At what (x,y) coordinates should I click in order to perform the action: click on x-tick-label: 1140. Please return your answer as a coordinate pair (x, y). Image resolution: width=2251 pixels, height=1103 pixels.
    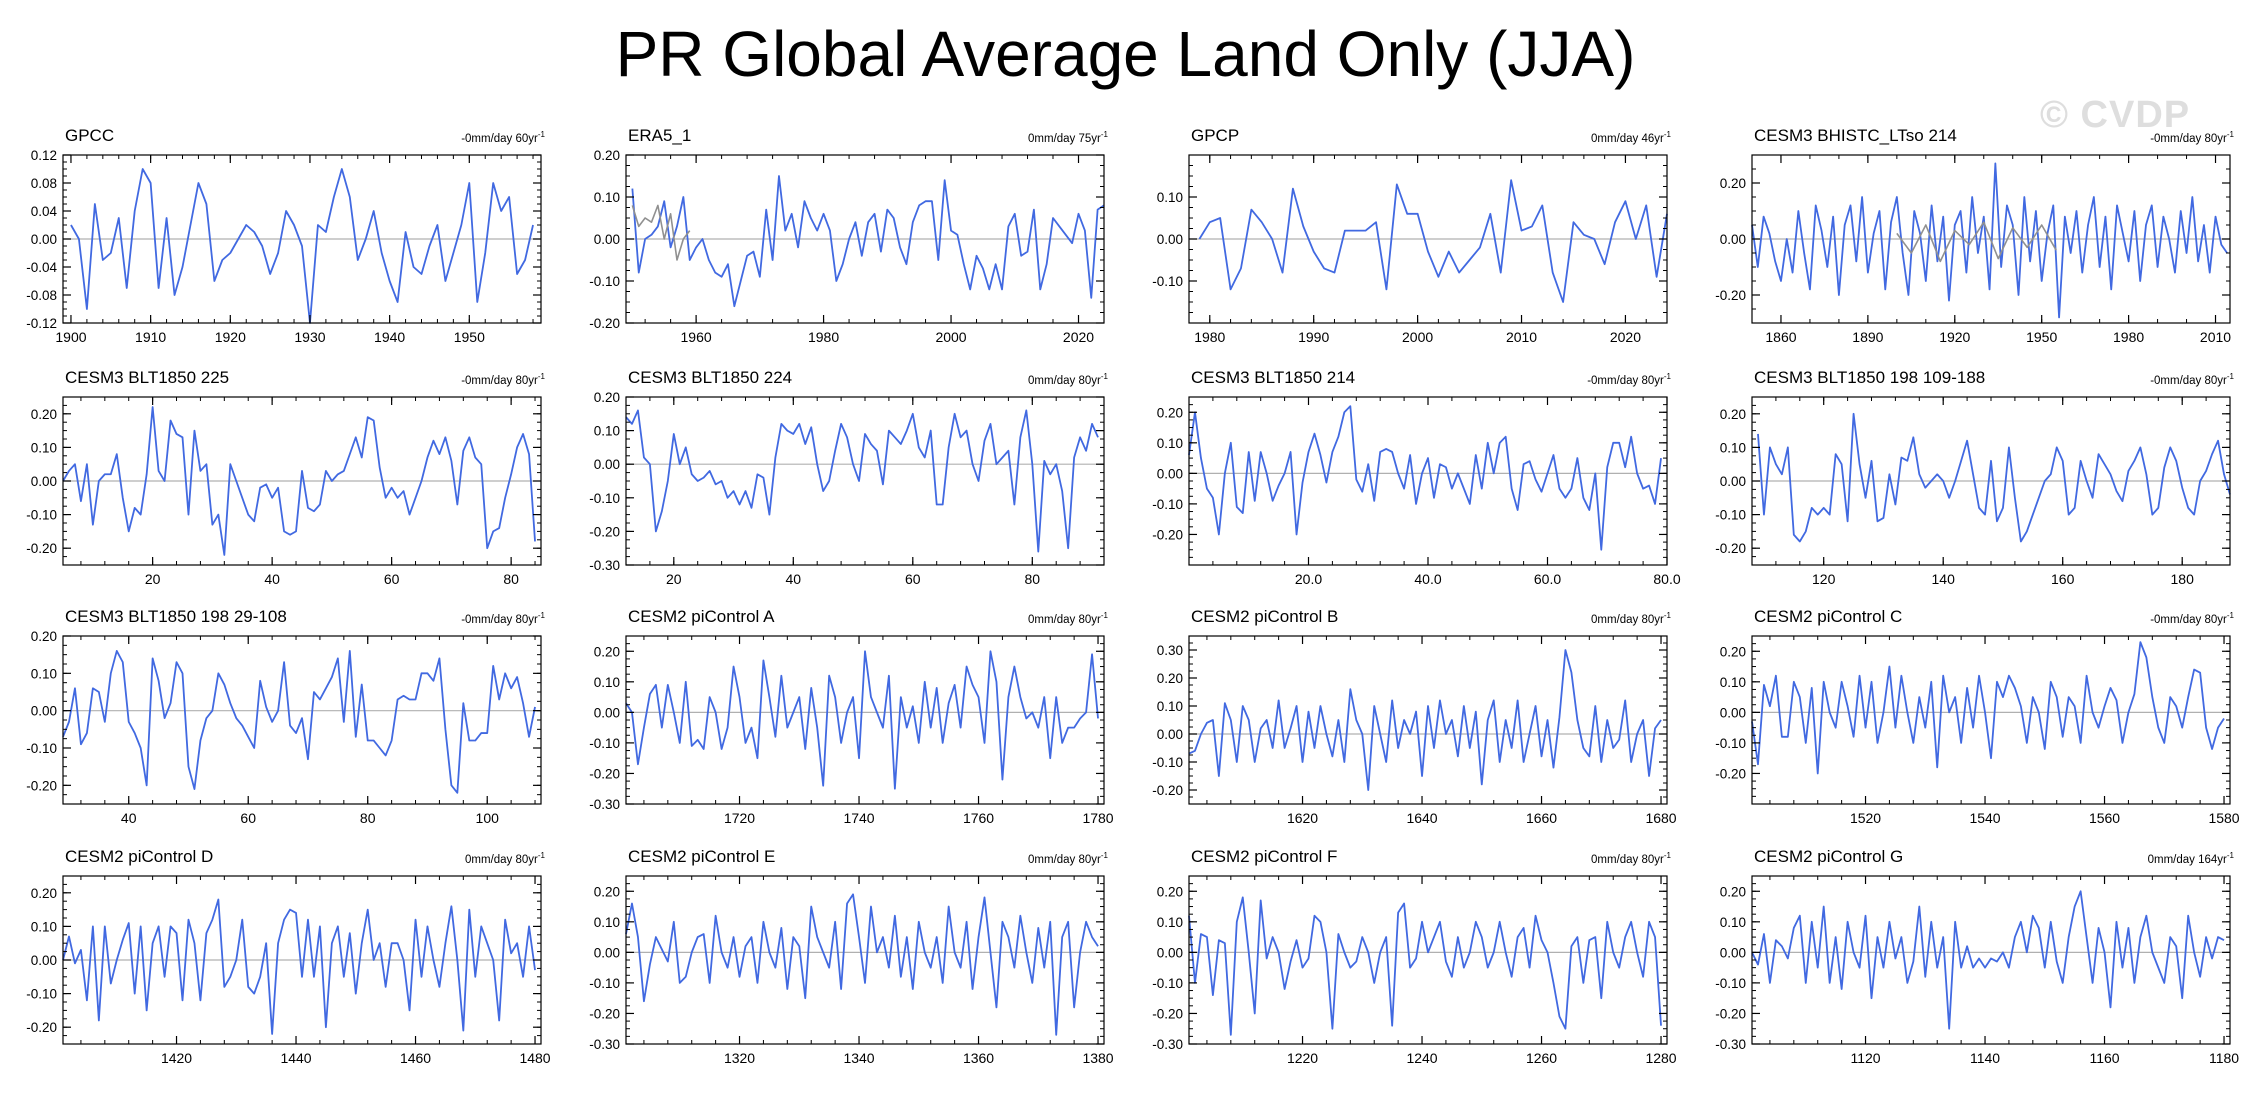
    Looking at the image, I should click on (1985, 1058).